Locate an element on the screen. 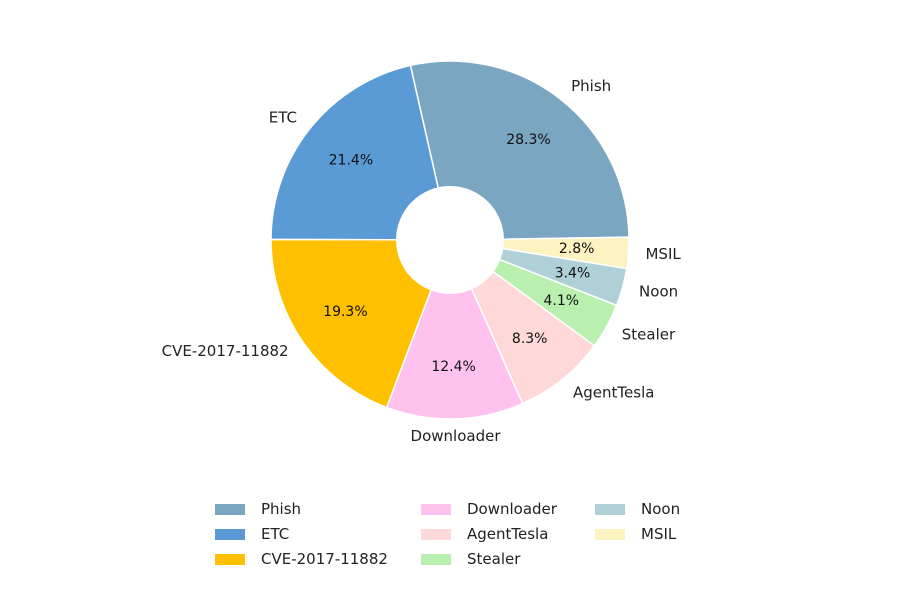  category-label: MSIL is located at coordinates (663, 254).